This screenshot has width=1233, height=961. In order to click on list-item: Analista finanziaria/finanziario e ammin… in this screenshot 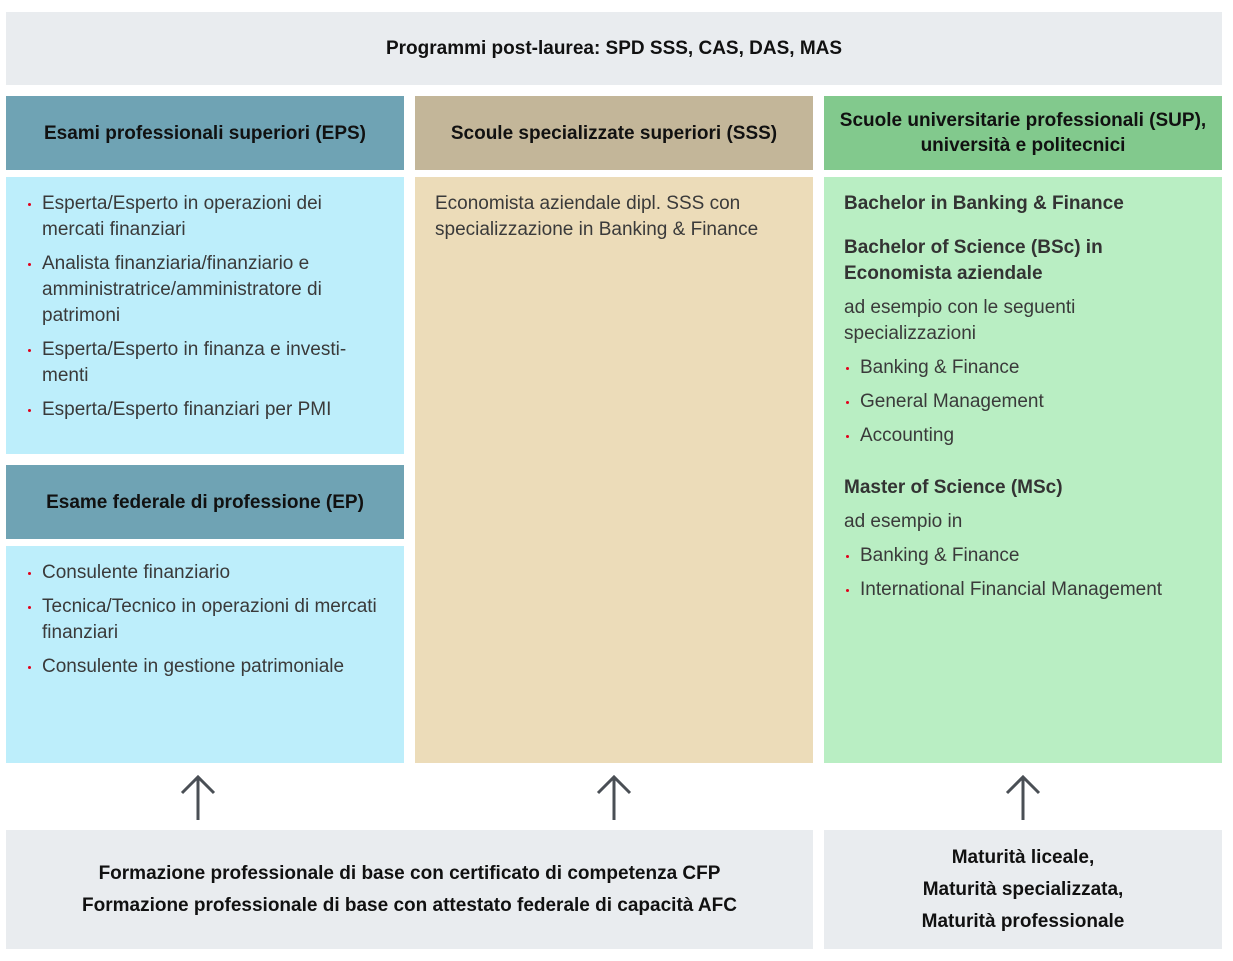, I will do `click(205, 290)`.